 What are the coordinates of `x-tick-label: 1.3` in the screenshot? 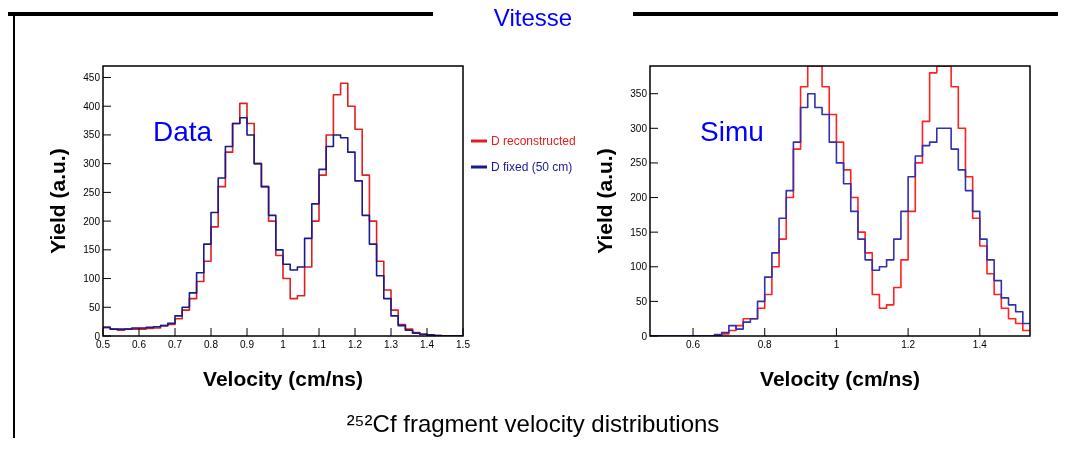 It's located at (391, 344).